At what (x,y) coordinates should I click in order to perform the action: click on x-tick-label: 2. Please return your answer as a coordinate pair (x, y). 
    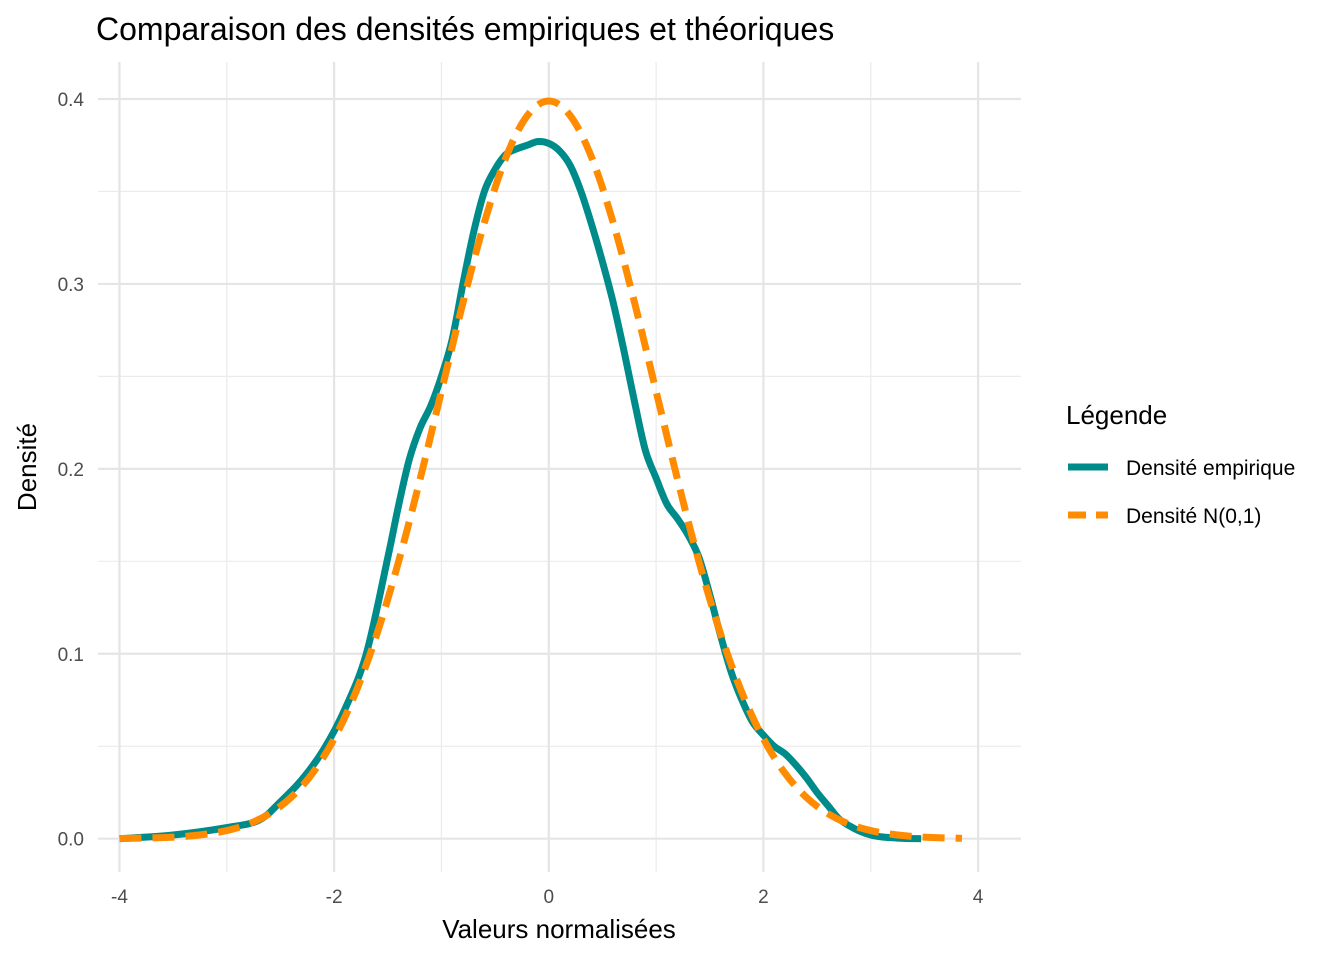
    Looking at the image, I should click on (763, 897).